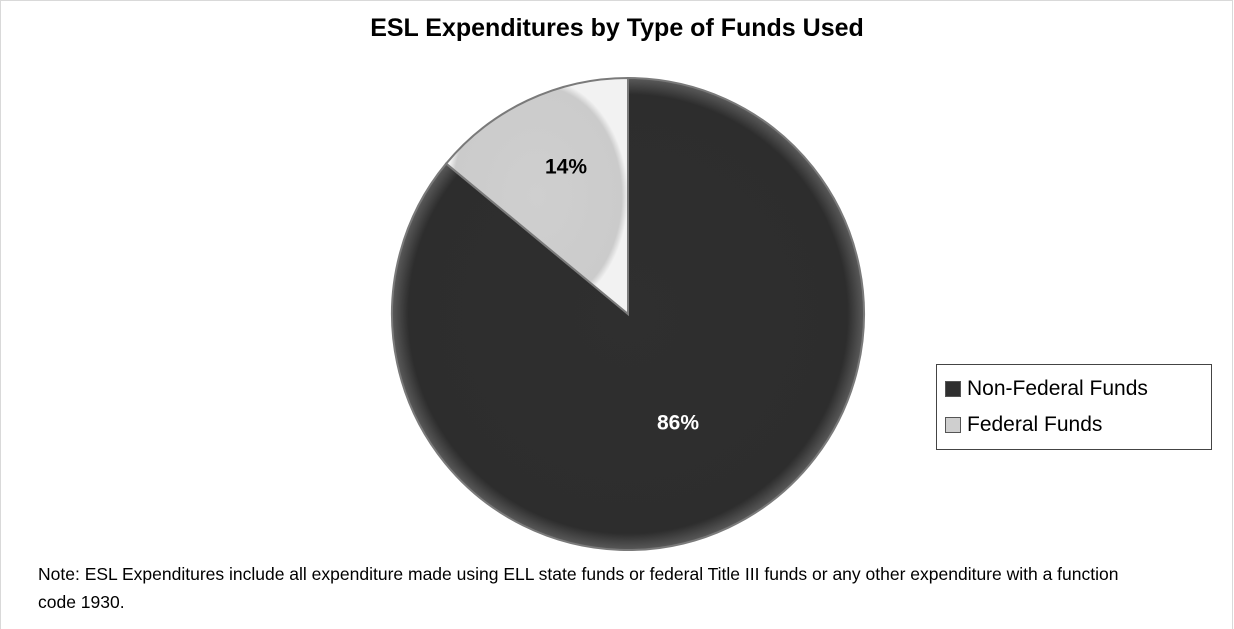  Describe the element at coordinates (566, 167) in the screenshot. I see `slice-label-federal-funds: 14%` at that location.